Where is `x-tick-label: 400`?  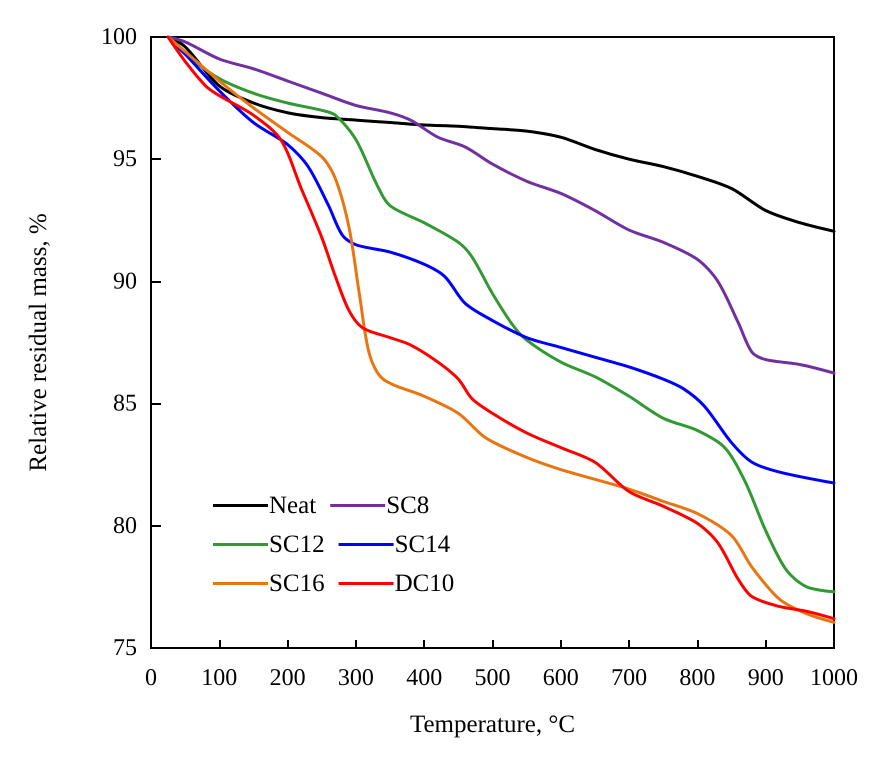 x-tick-label: 400 is located at coordinates (424, 678).